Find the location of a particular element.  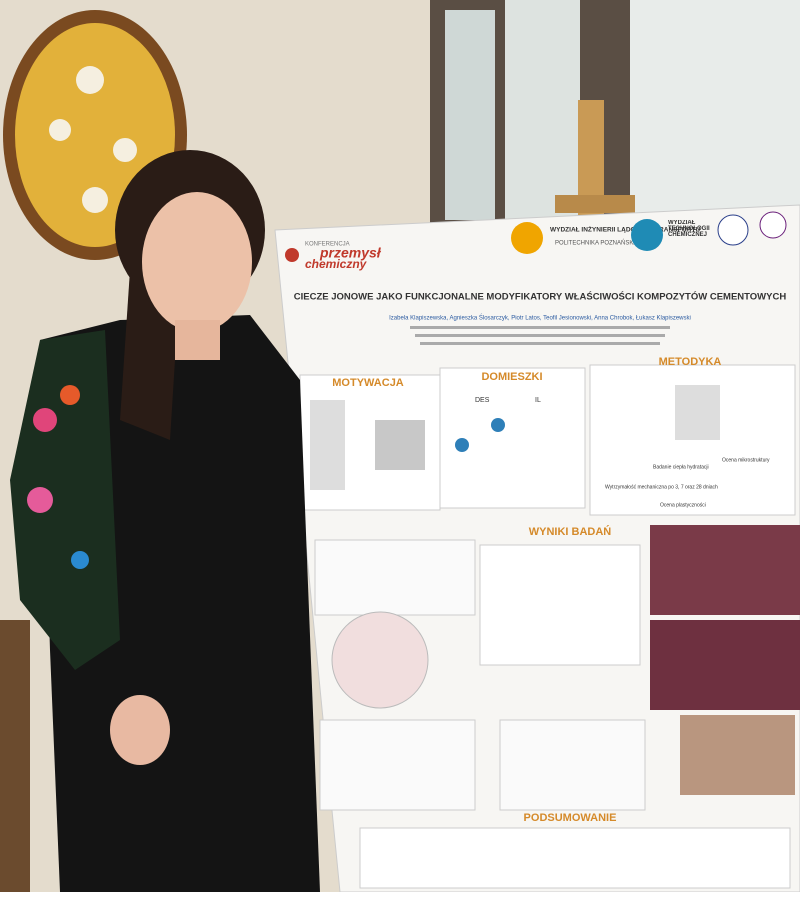

method: Ocena mikrostruktury is located at coordinates (746, 460).